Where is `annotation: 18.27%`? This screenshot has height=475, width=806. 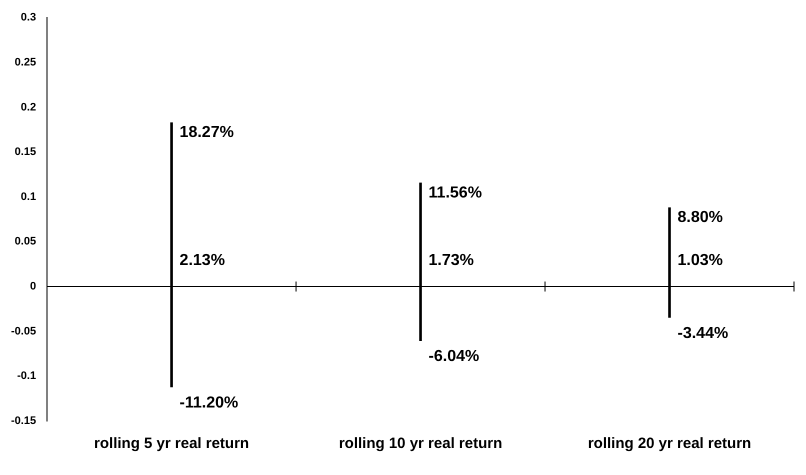
annotation: 18.27% is located at coordinates (207, 133).